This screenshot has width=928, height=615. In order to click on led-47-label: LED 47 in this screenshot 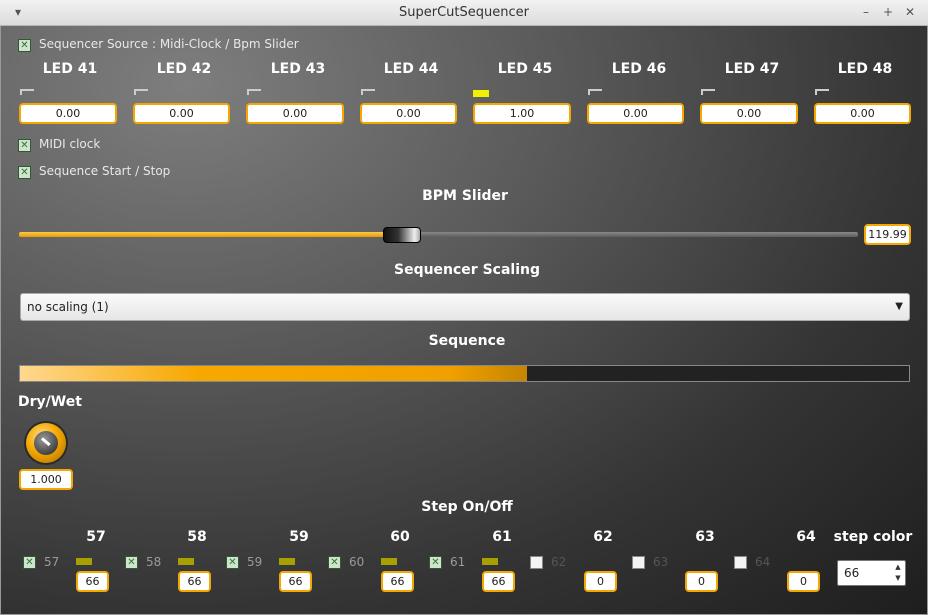, I will do `click(752, 69)`.